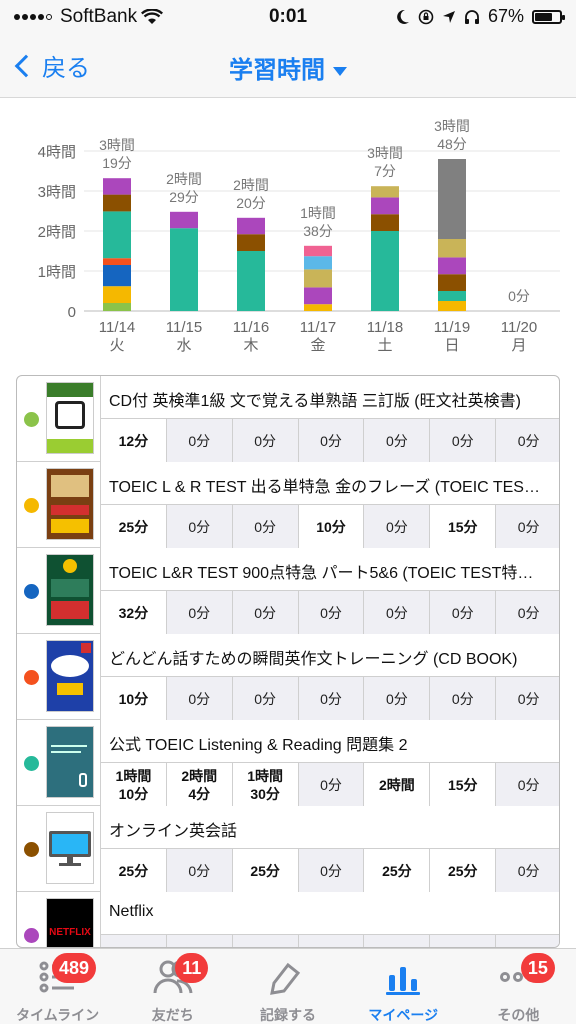 This screenshot has width=576, height=1024. What do you see at coordinates (403, 979) in the screenshot?
I see `mypage-icon` at bounding box center [403, 979].